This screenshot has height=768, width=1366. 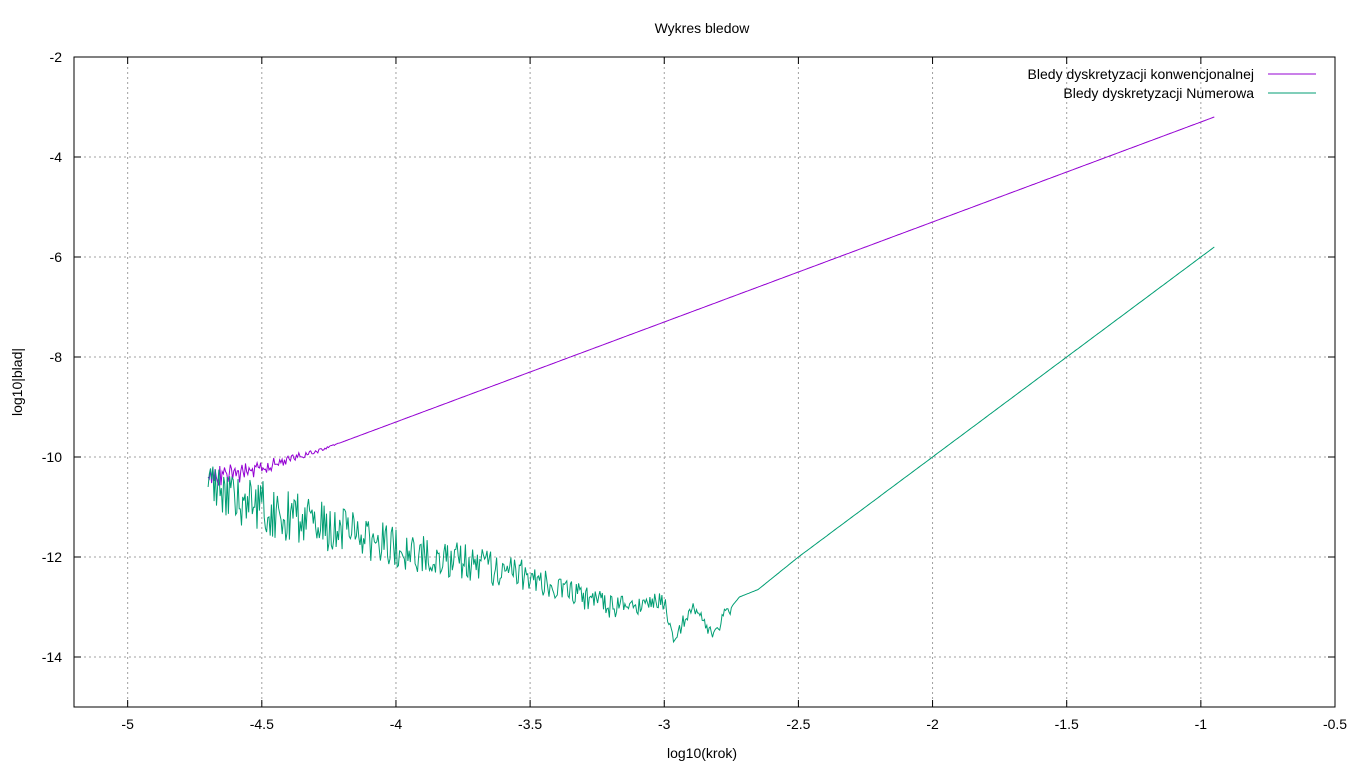 What do you see at coordinates (702, 753) in the screenshot?
I see `x-axis-label: log10(krok)` at bounding box center [702, 753].